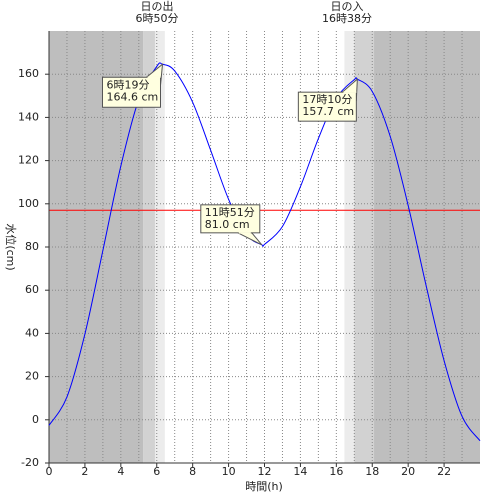 This screenshot has height=496, width=496. Describe the element at coordinates (28, 160) in the screenshot. I see `y-tick-label: 120` at that location.